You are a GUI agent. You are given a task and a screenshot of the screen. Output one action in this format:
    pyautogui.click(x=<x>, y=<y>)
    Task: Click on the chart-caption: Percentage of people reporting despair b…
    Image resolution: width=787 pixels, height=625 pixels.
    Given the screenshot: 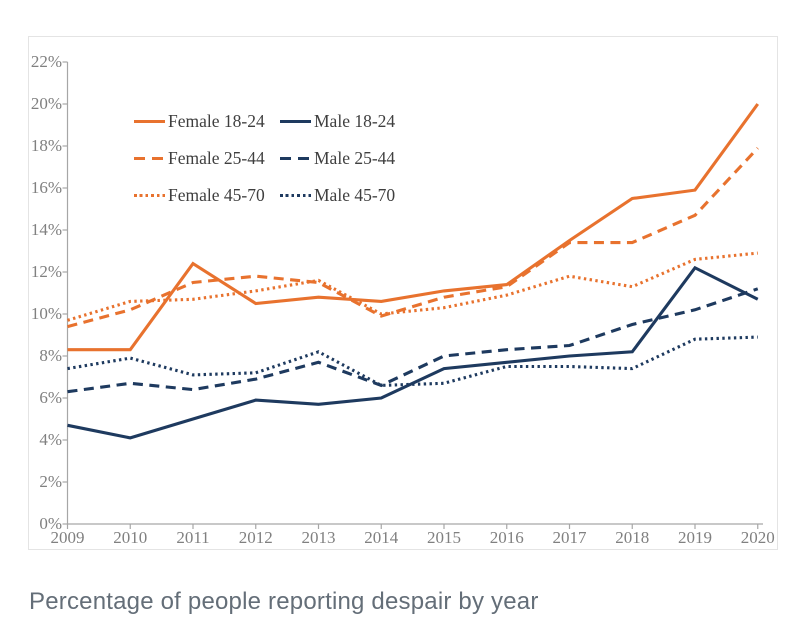 What is the action you would take?
    pyautogui.click(x=284, y=601)
    